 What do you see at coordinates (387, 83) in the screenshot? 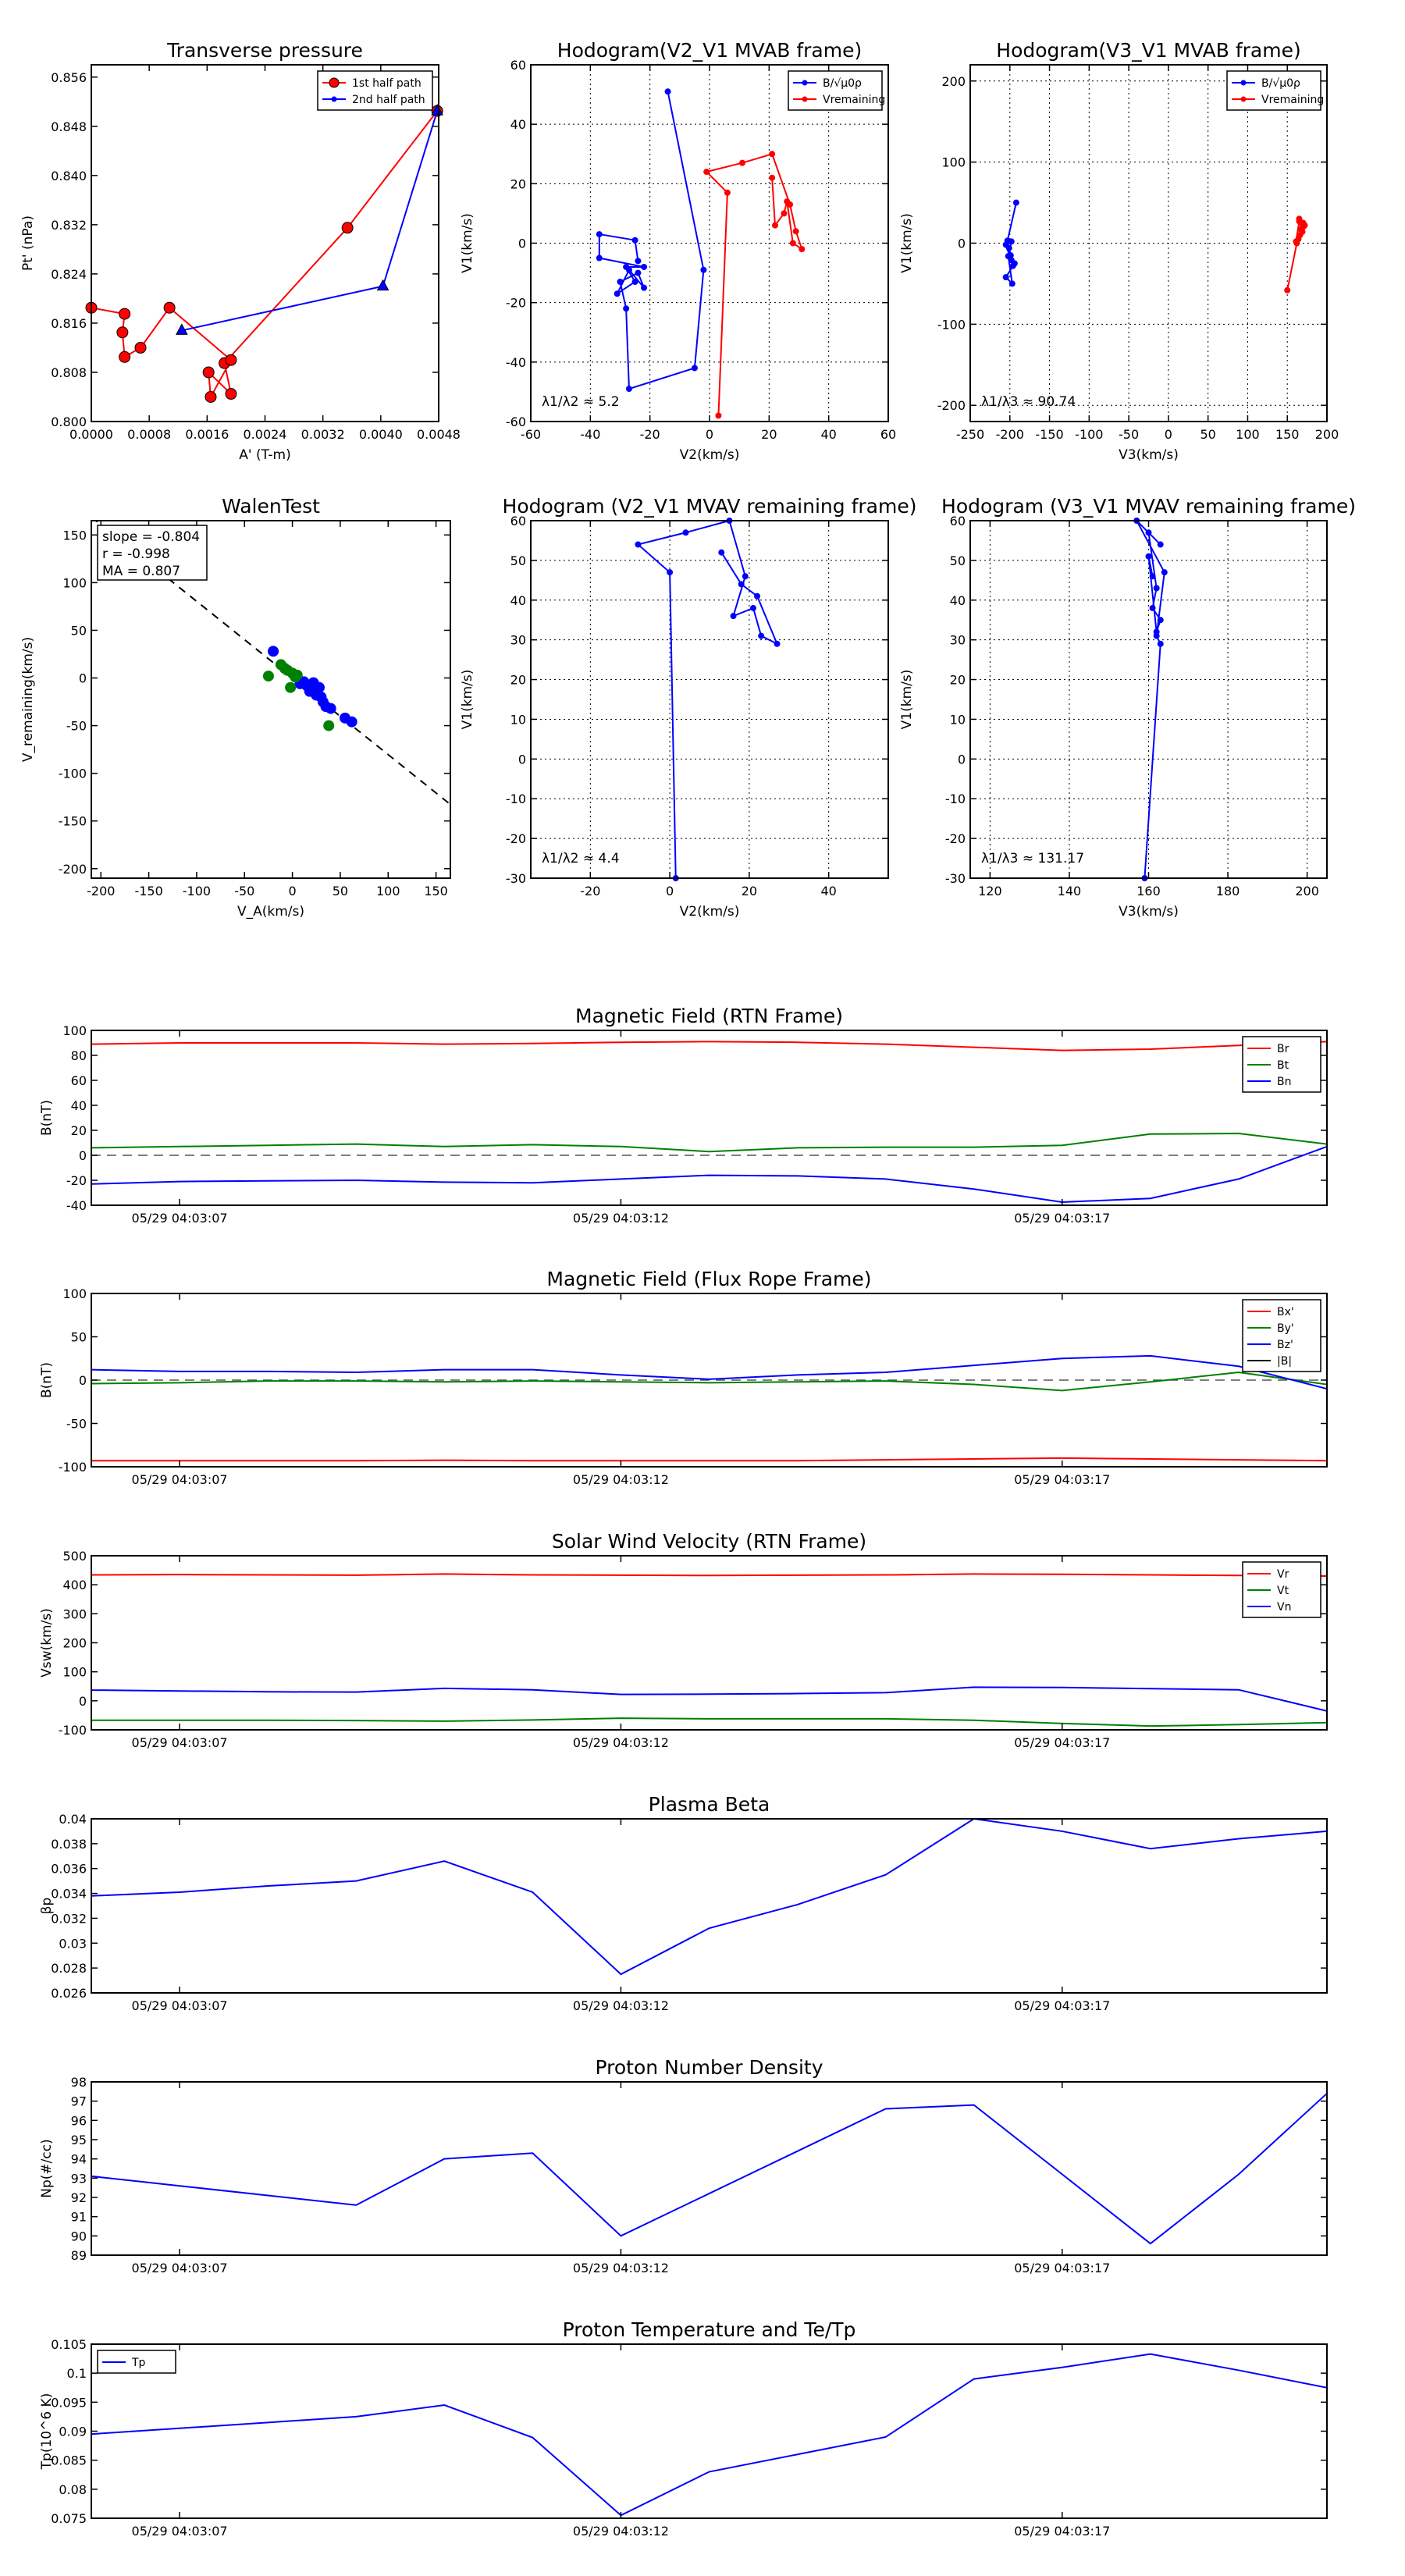
I see `legend-label: 1st half path` at bounding box center [387, 83].